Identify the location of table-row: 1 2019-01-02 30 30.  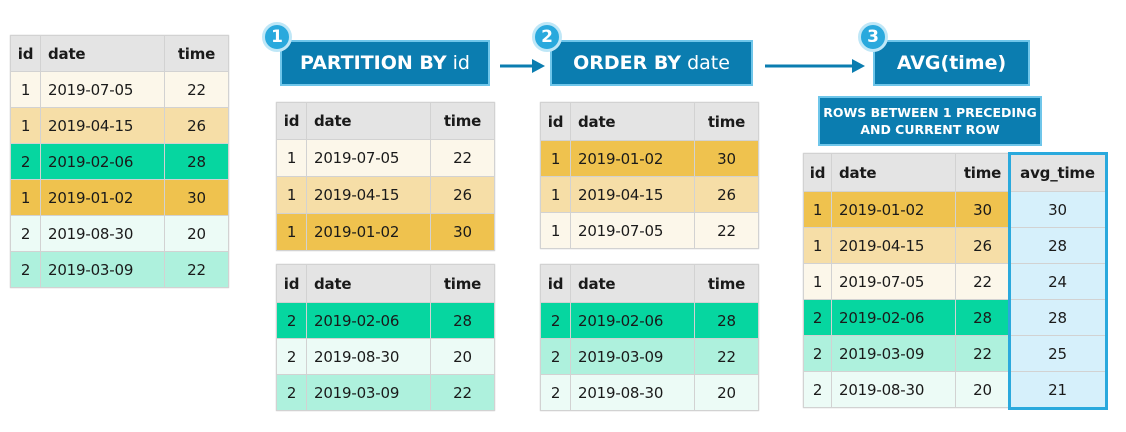
(954, 209).